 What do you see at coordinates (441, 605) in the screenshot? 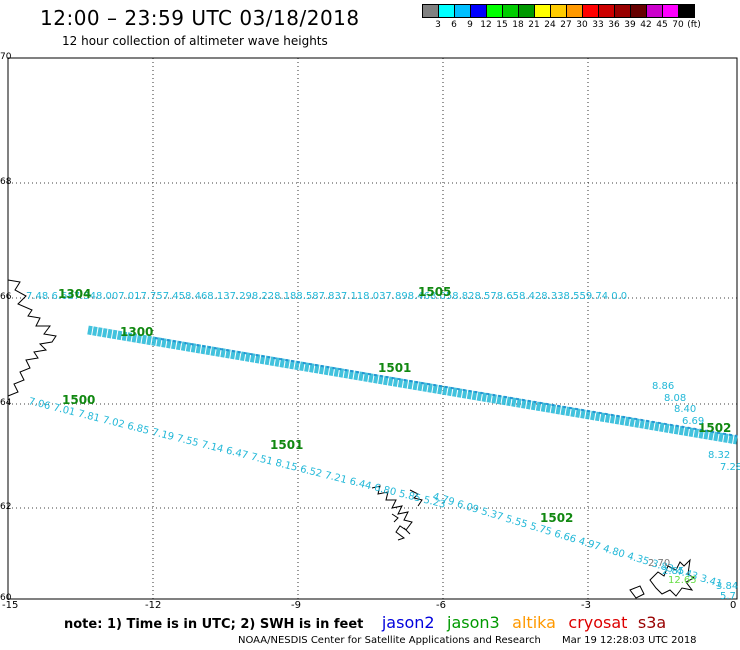
I see `x-tick-neg6: -6` at bounding box center [441, 605].